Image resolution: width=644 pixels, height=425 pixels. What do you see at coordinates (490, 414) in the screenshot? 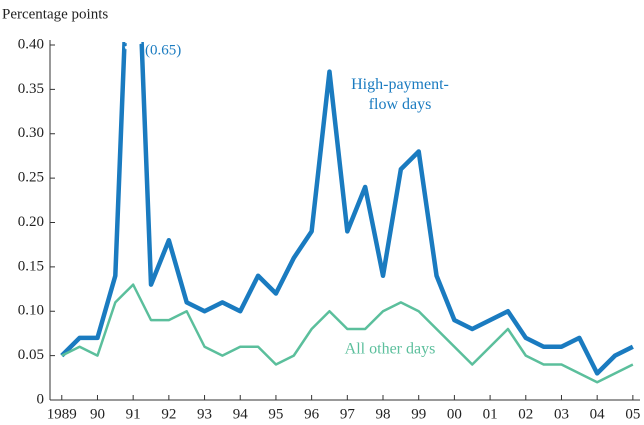
I see `x-tick-label: 01` at bounding box center [490, 414].